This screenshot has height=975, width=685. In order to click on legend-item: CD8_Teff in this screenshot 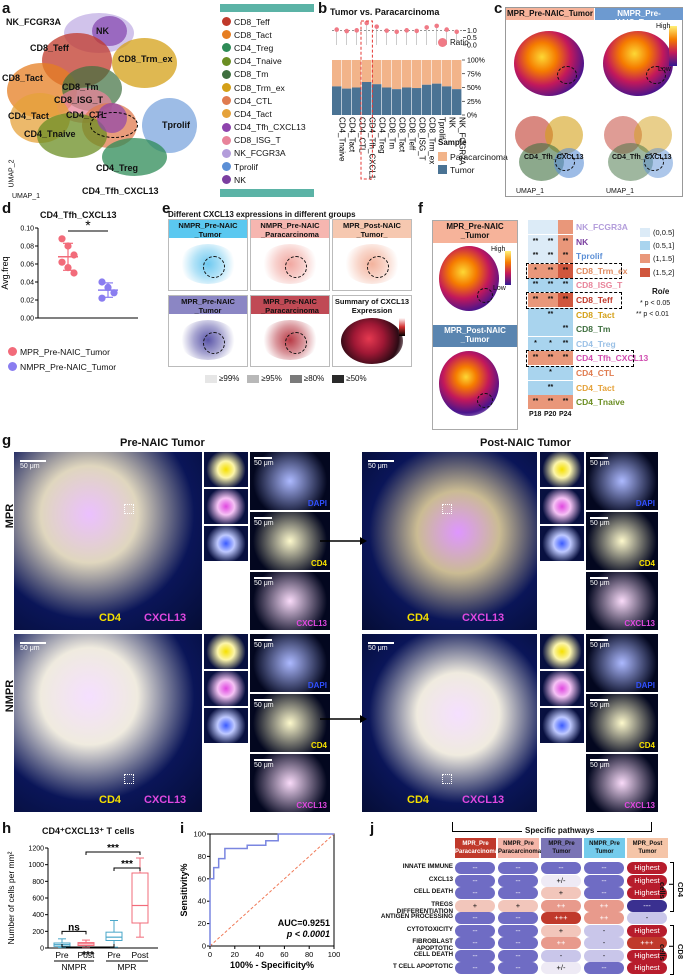, I will do `click(268, 21)`.